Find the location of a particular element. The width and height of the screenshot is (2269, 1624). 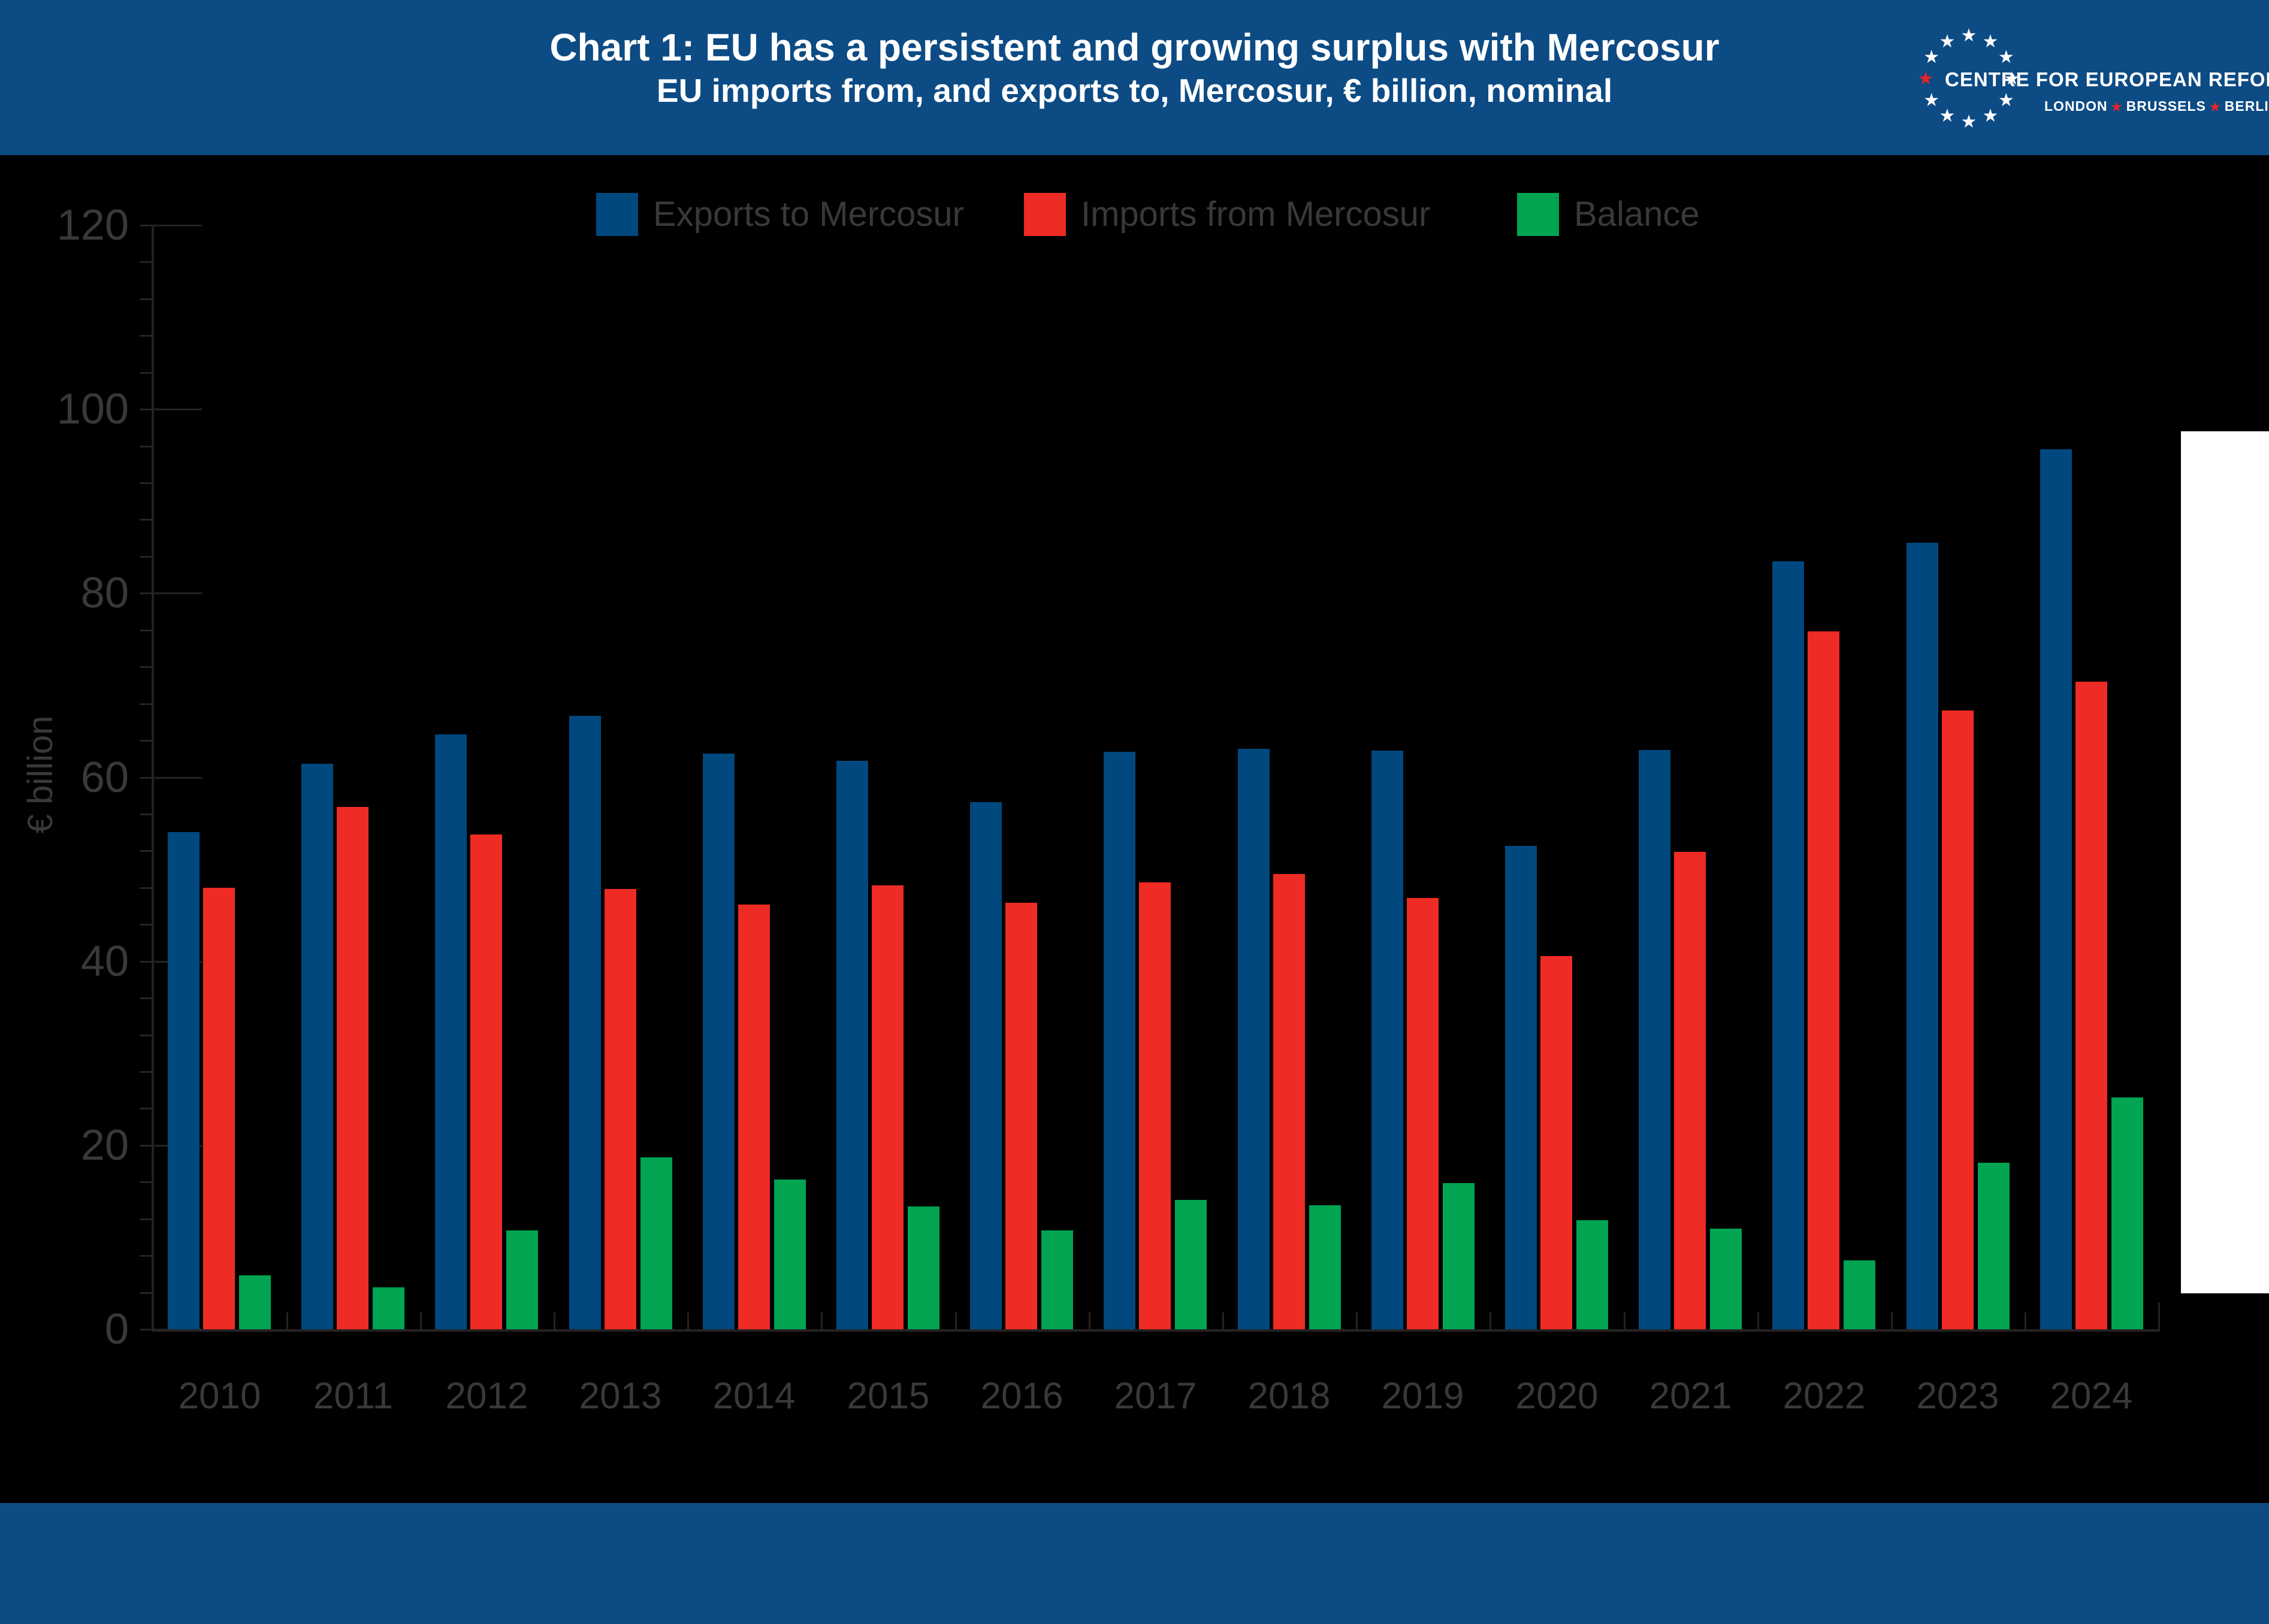

bar-2024-exports is located at coordinates (2056, 890).